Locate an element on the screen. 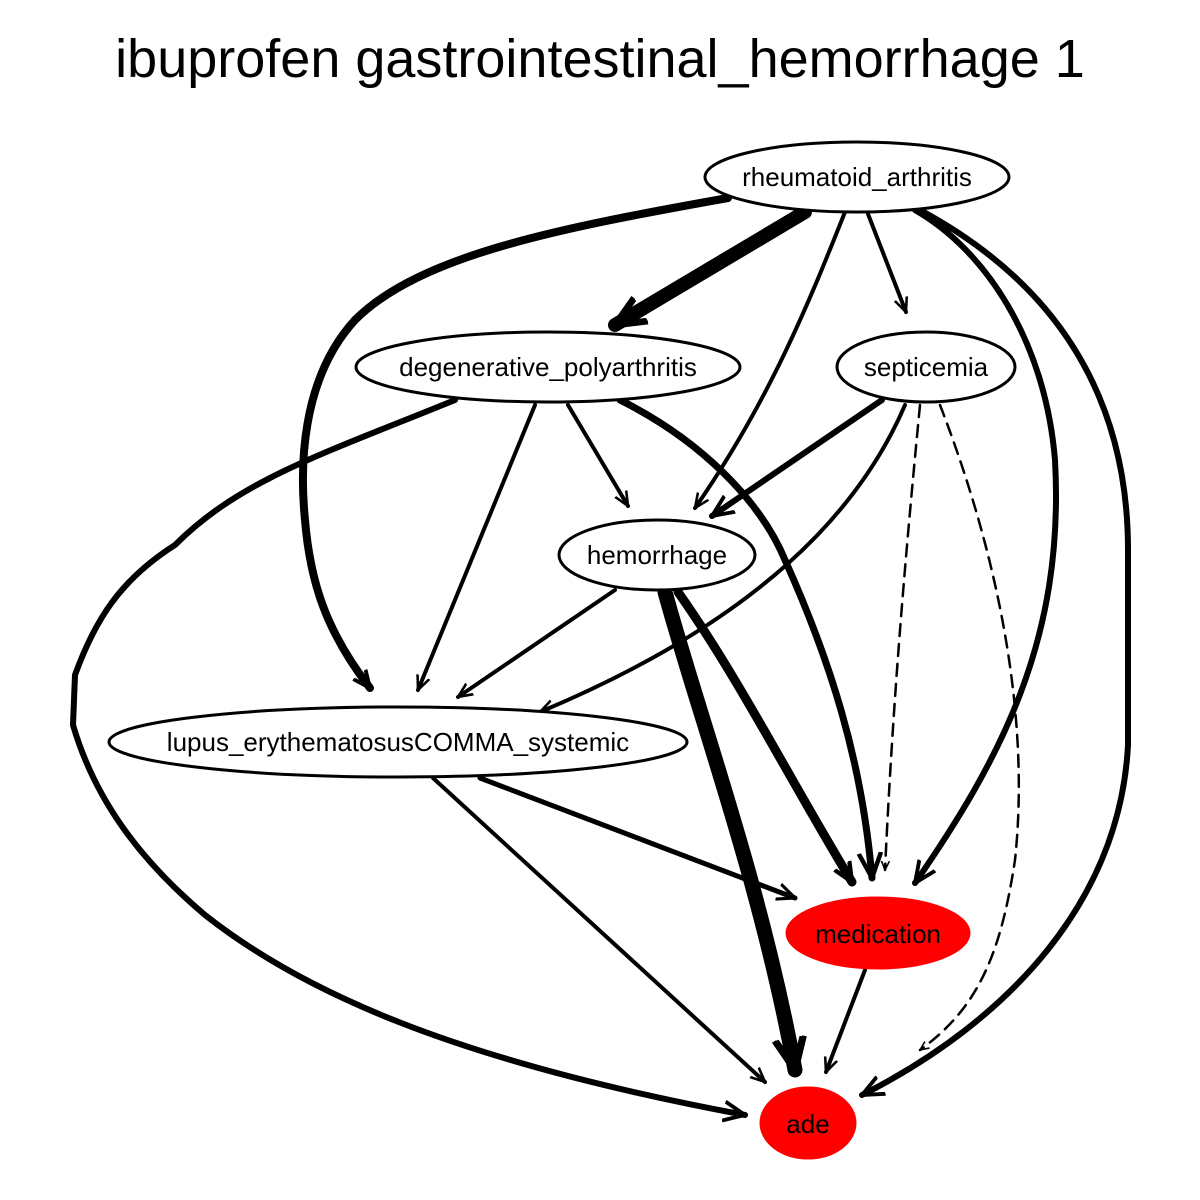  node-medication: medication is located at coordinates (878, 933).